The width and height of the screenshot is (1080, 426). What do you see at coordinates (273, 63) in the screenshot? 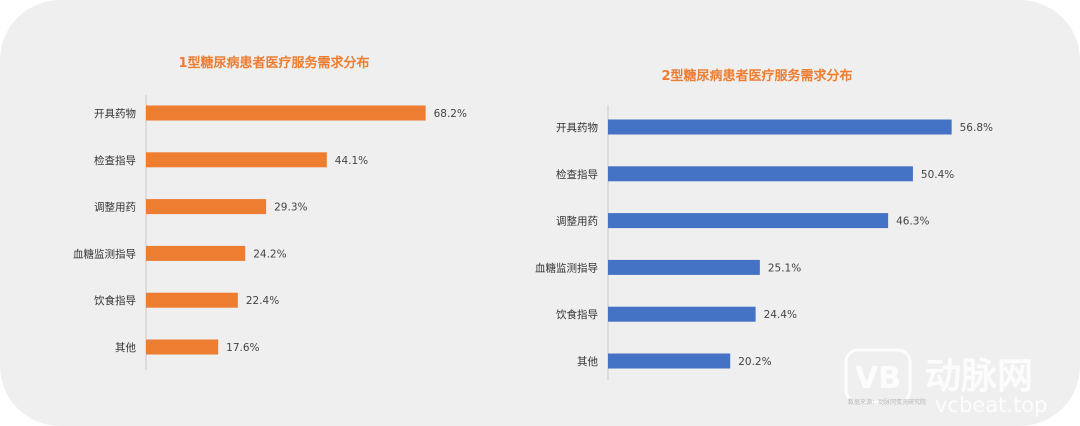
I see `chart-left-title: 1型糖尿病患者医疗服务需求分布` at bounding box center [273, 63].